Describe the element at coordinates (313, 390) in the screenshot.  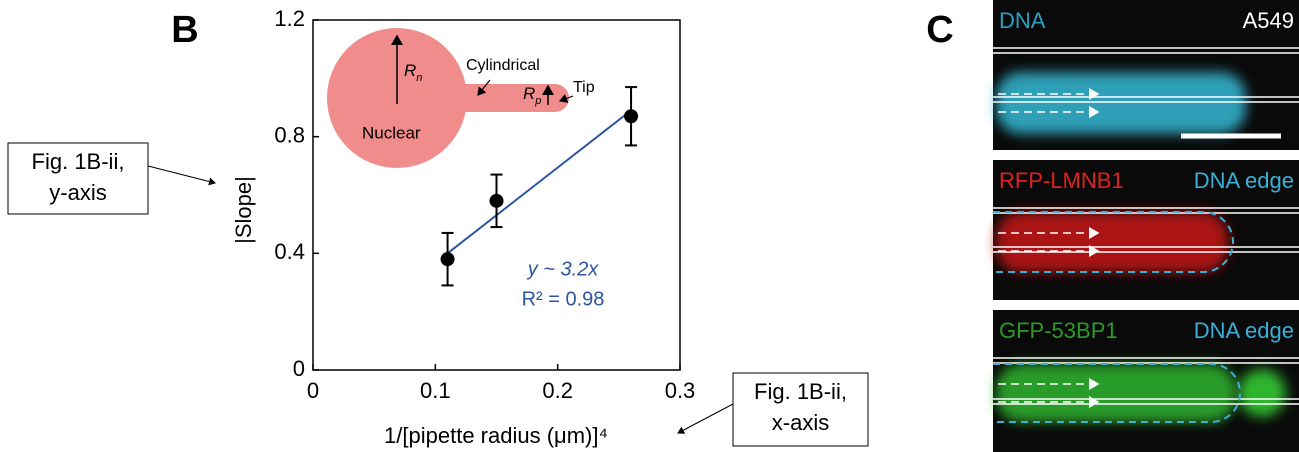
I see `x-tick-label: 0` at that location.